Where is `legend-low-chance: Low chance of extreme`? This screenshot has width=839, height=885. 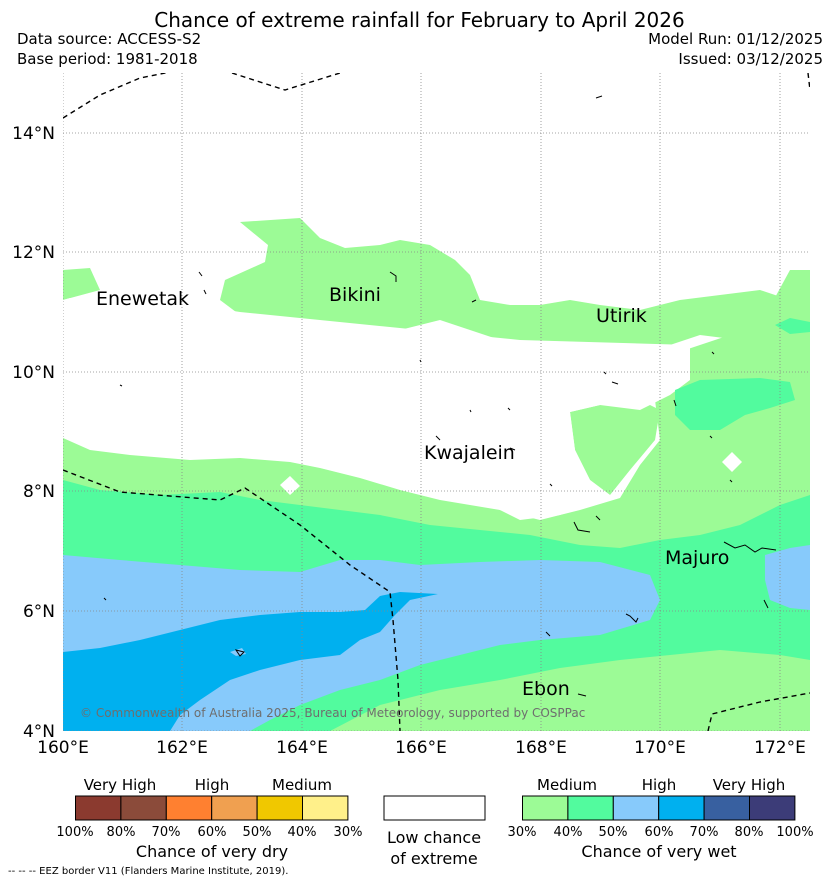 legend-low-chance: Low chance of extreme is located at coordinates (434, 831).